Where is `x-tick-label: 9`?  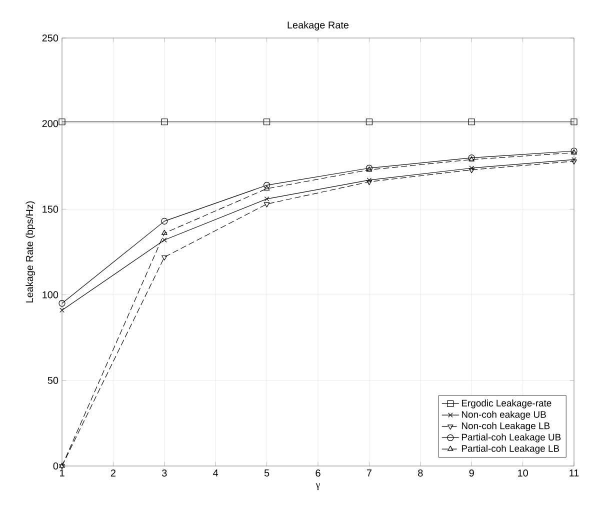 x-tick-label: 9 is located at coordinates (471, 473).